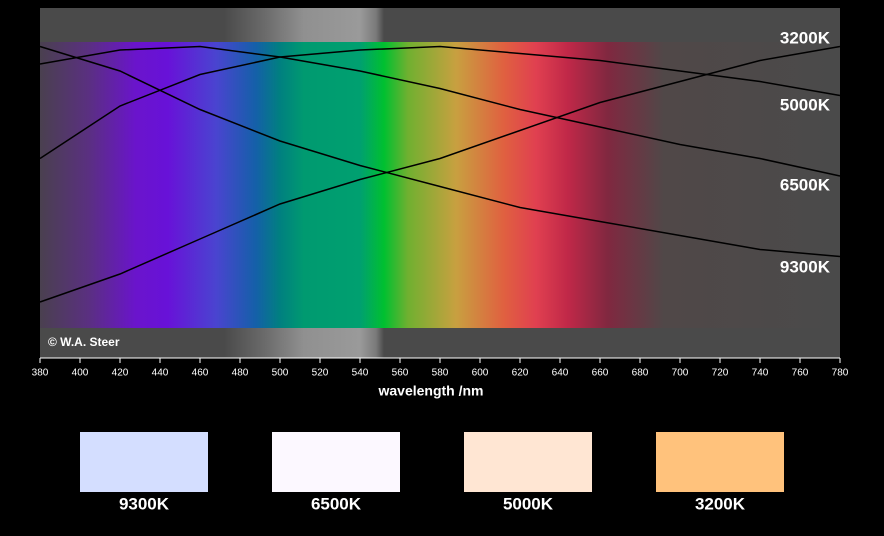 This screenshot has width=884, height=536. Describe the element at coordinates (680, 373) in the screenshot. I see `x-tick-label: 700` at that location.